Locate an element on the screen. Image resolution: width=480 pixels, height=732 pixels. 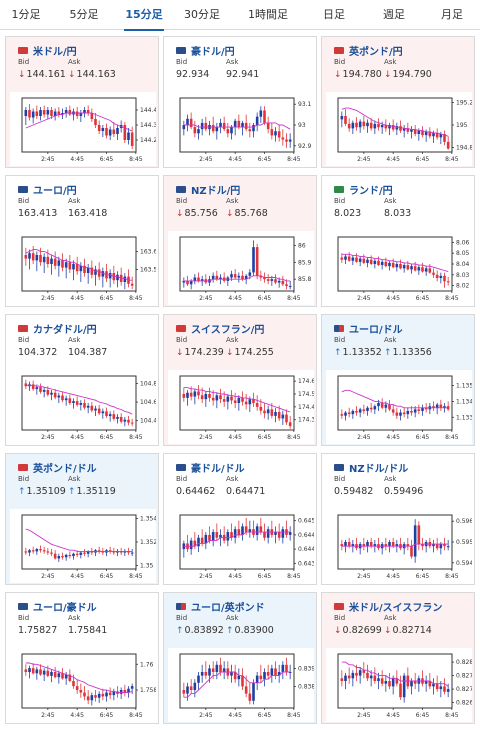
chart-svg: 86 85.9 85.8 2:45 4:45 6:45 8:45 is located at coordinates (245, 269).